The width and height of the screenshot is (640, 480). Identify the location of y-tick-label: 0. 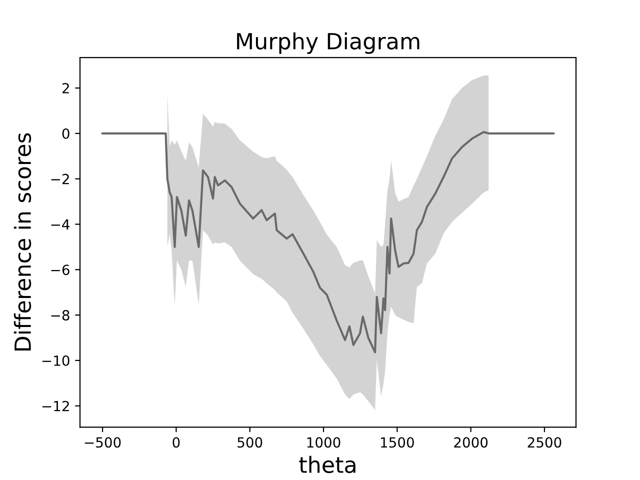
(66, 133).